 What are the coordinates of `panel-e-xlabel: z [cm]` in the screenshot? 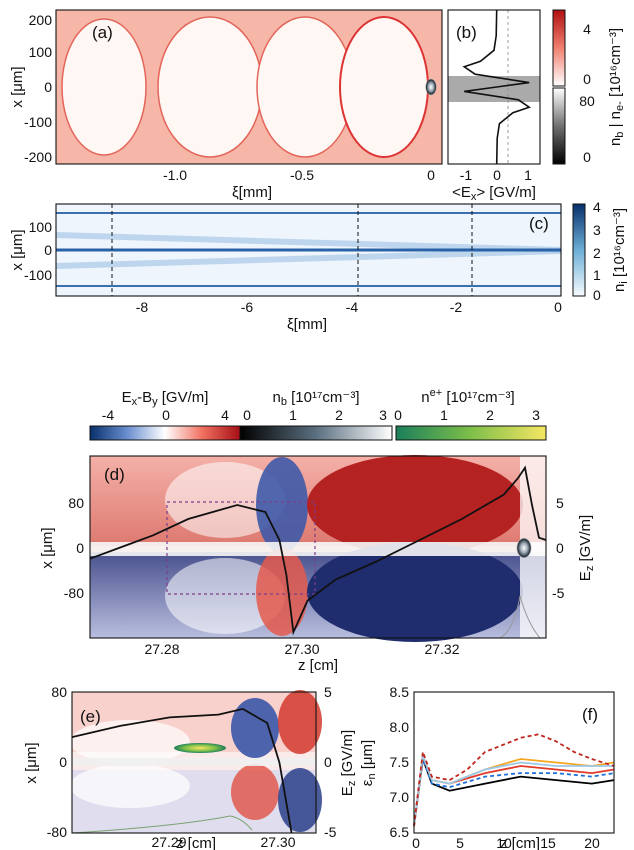 It's located at (196, 842).